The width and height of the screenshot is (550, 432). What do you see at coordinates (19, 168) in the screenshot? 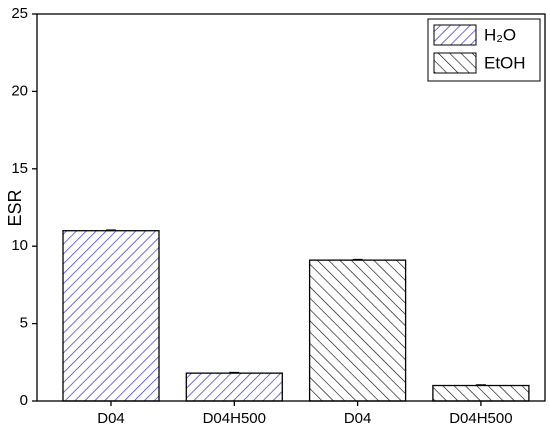
I see `y-tick-label: 15` at bounding box center [19, 168].